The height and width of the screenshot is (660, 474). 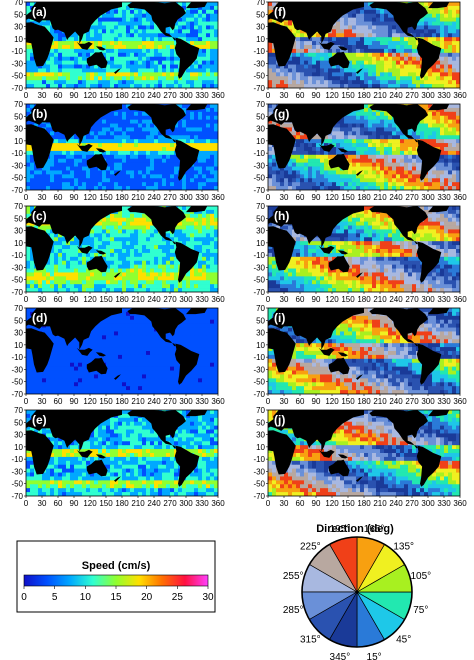 I want to click on y-tick-label: 70, so click(x=18, y=206).